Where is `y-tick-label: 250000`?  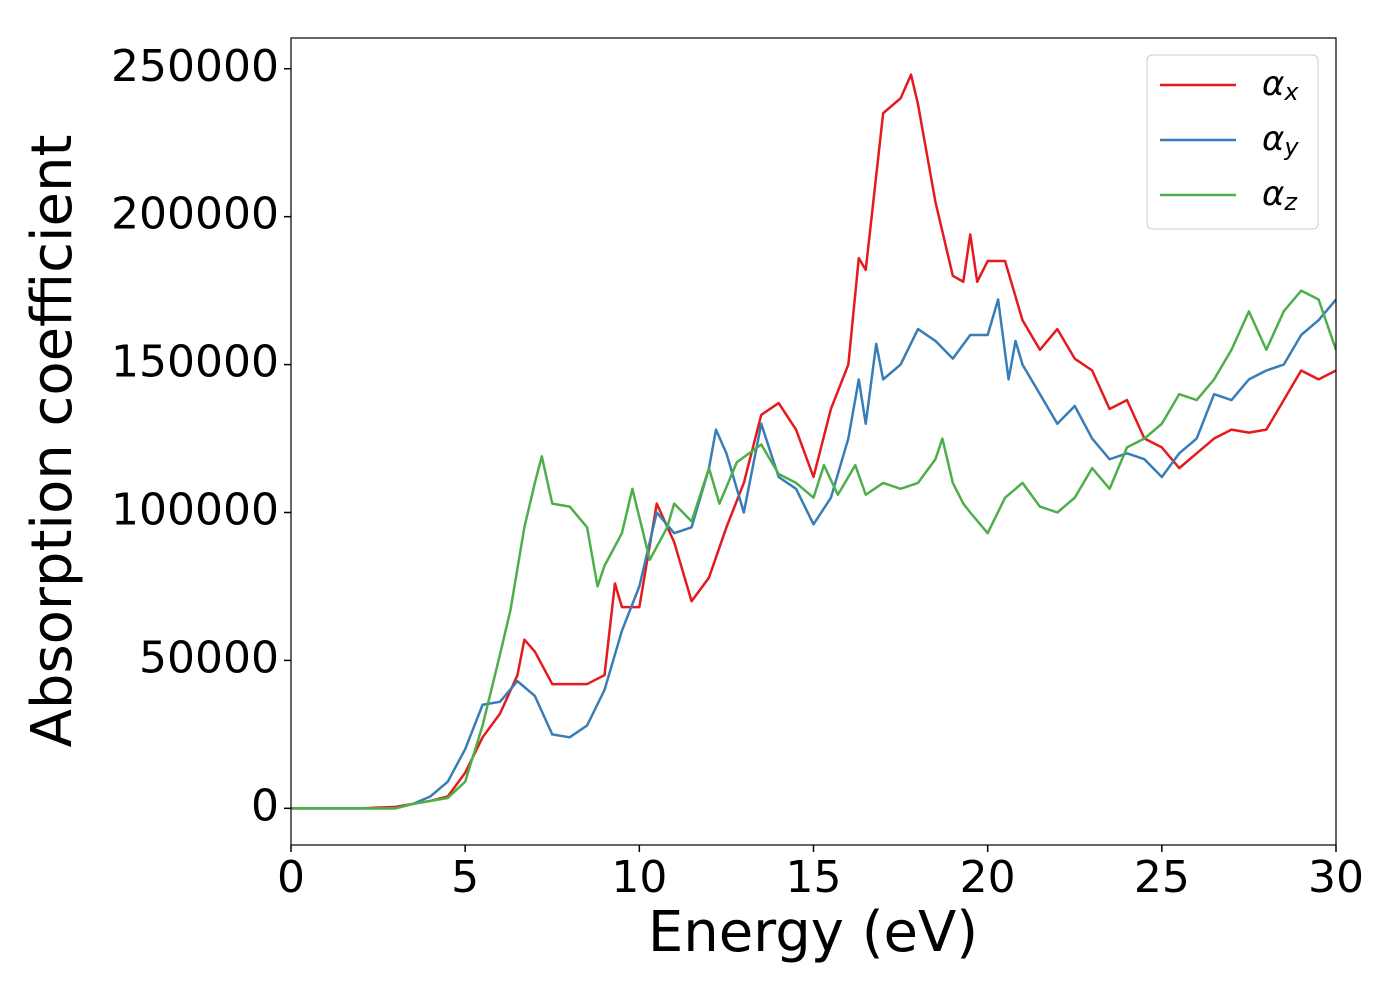
y-tick-label: 250000 is located at coordinates (195, 66).